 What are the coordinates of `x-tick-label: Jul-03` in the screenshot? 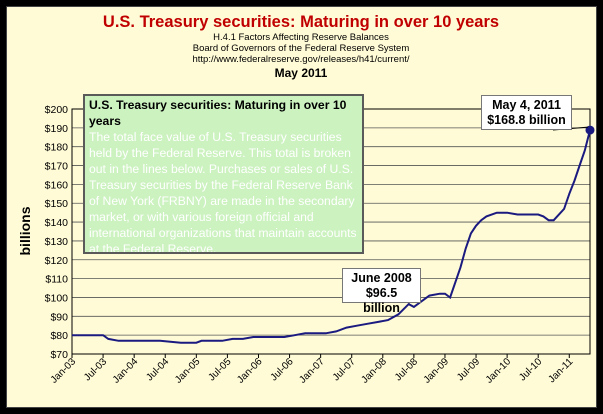 It's located at (95, 369).